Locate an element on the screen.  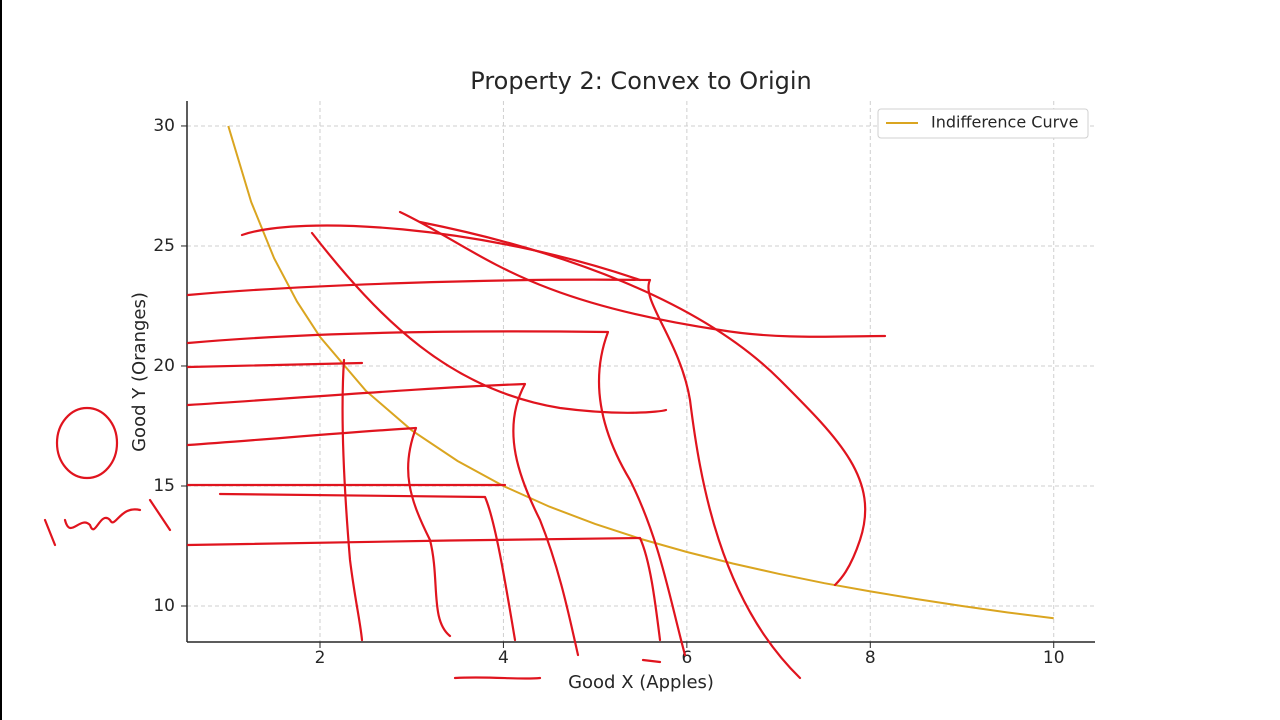
legend-label: Indifference Curve is located at coordinates (1004, 122).